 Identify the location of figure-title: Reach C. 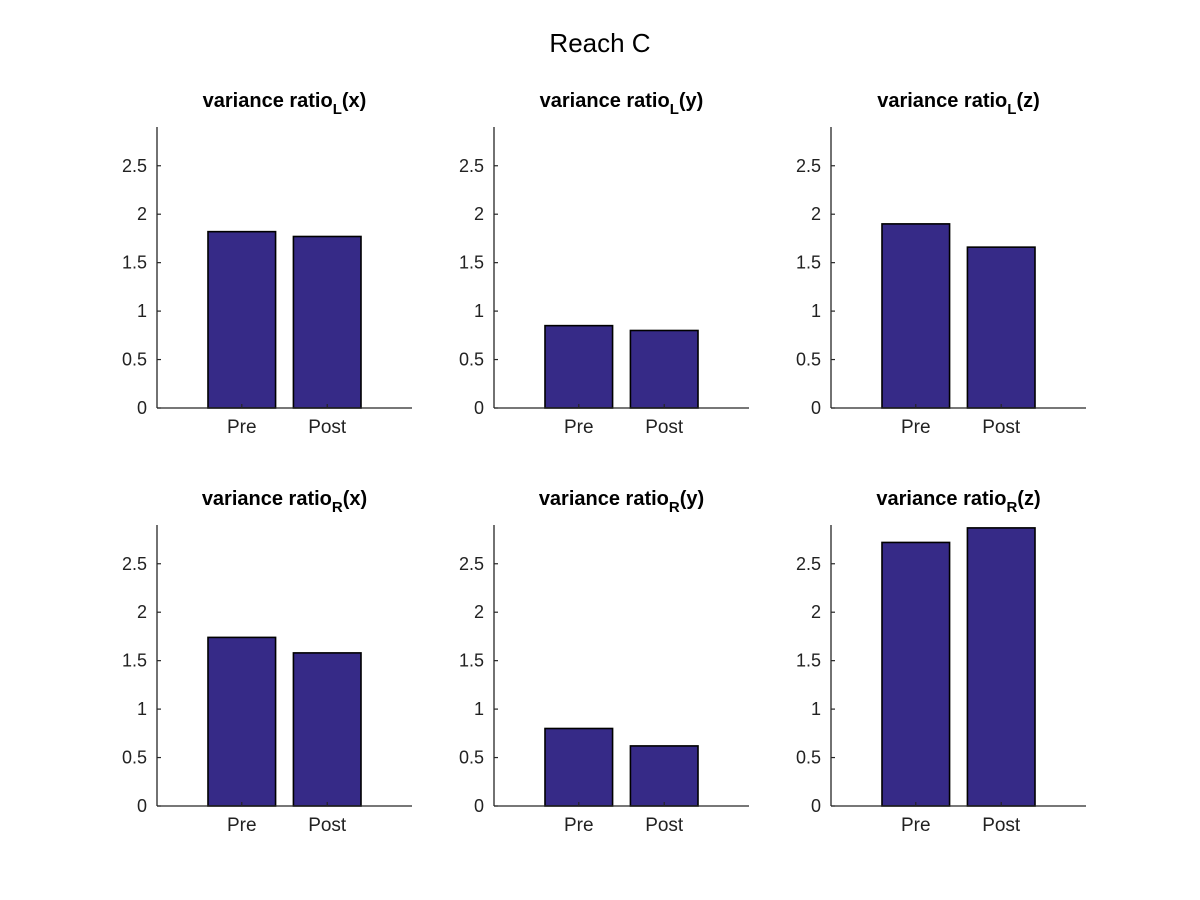
(599, 43).